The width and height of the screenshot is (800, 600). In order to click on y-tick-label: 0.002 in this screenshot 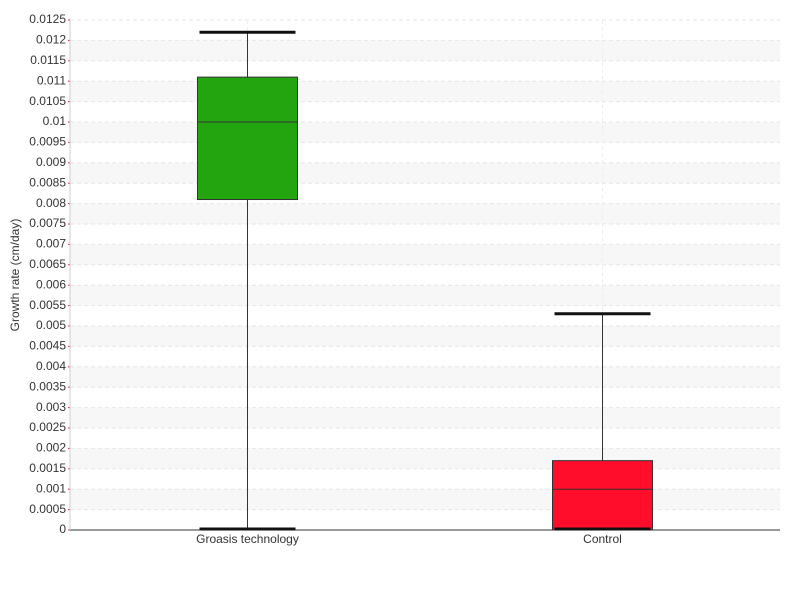, I will do `click(51, 448)`.